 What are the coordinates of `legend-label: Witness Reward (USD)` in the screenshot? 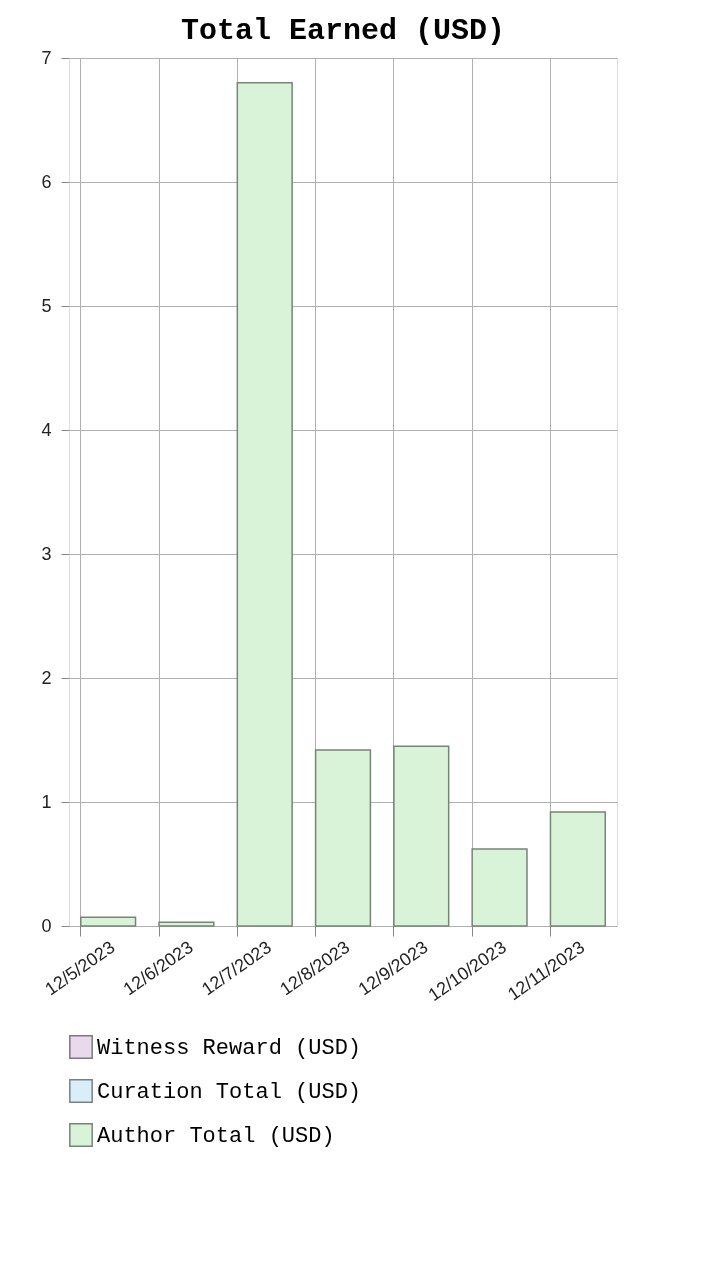 It's located at (229, 1048).